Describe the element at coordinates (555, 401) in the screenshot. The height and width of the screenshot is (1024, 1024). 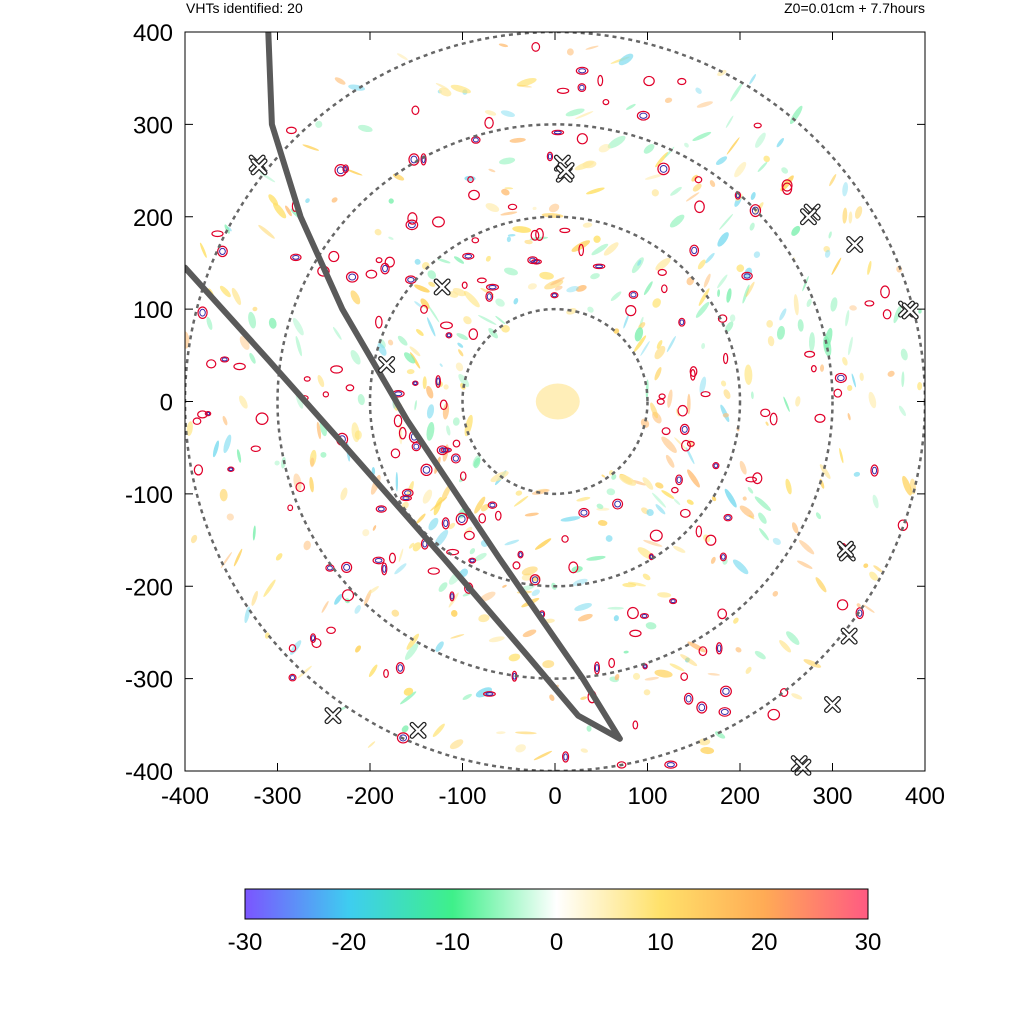
I see `range-ring` at that location.